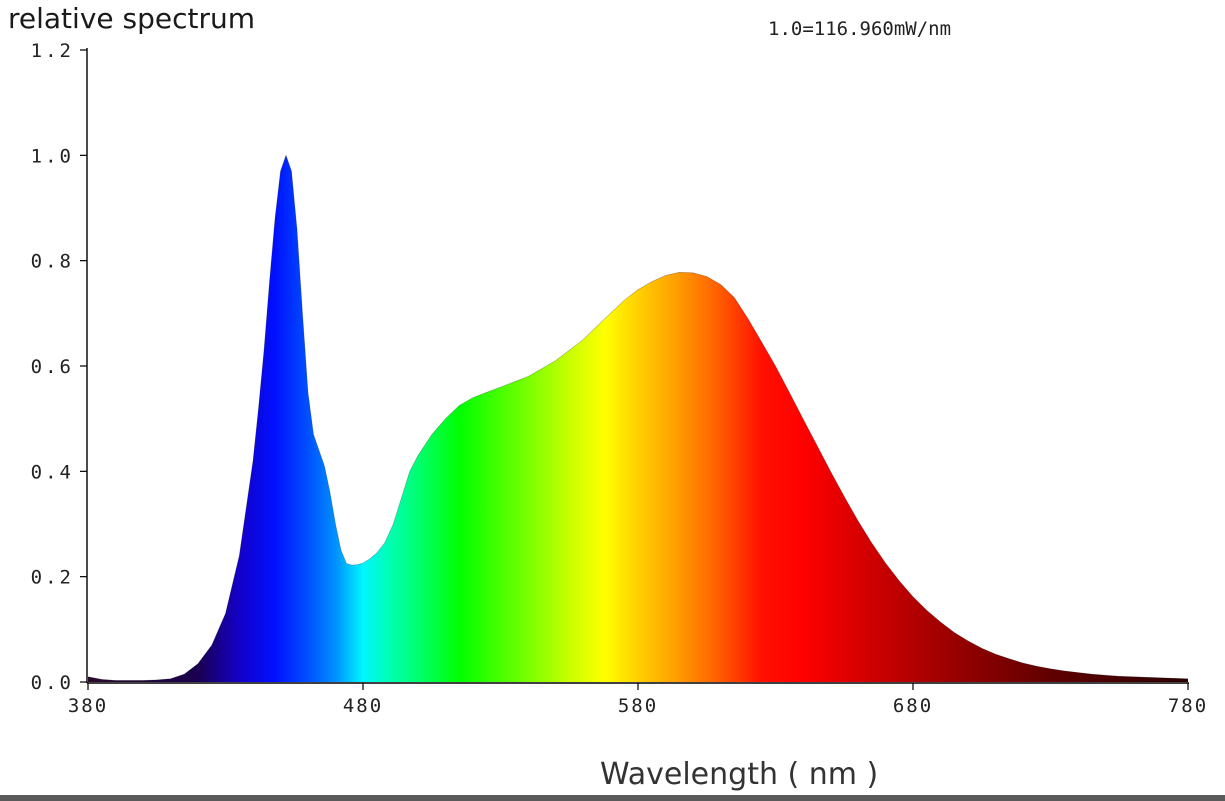  I want to click on y-tick-label: 0.6, so click(52, 367).